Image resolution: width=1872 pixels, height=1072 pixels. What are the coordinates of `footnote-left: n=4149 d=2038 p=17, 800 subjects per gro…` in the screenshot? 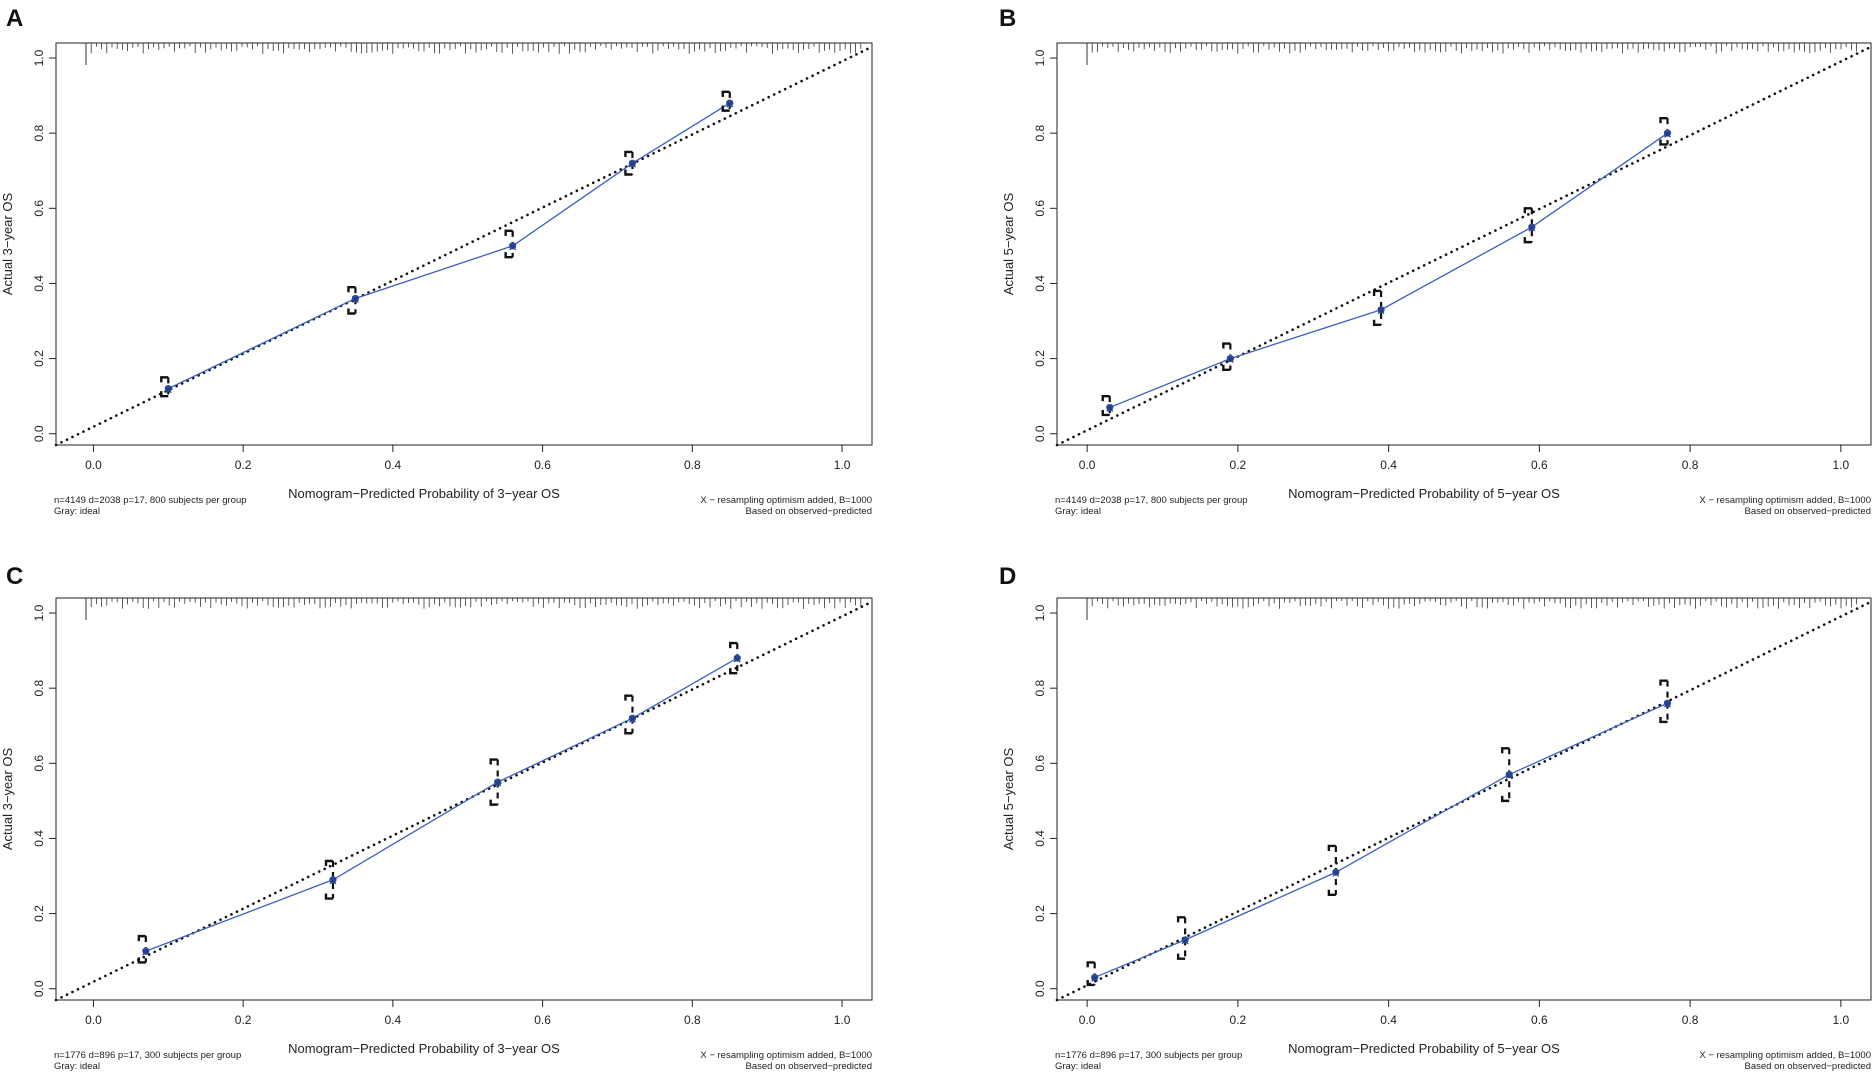 It's located at (1151, 500).